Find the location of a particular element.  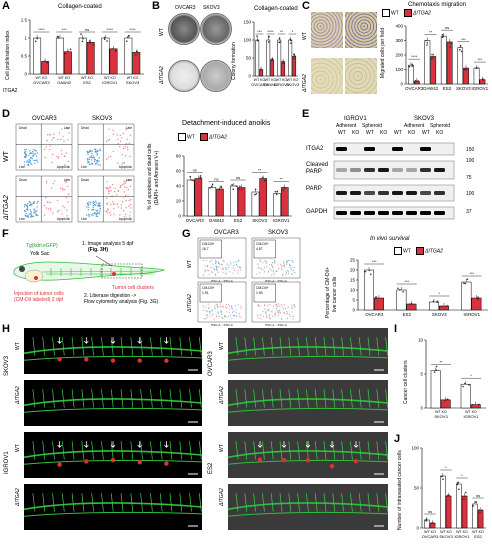

y-tick-label: 1.5 is located at coordinates (24, 20).